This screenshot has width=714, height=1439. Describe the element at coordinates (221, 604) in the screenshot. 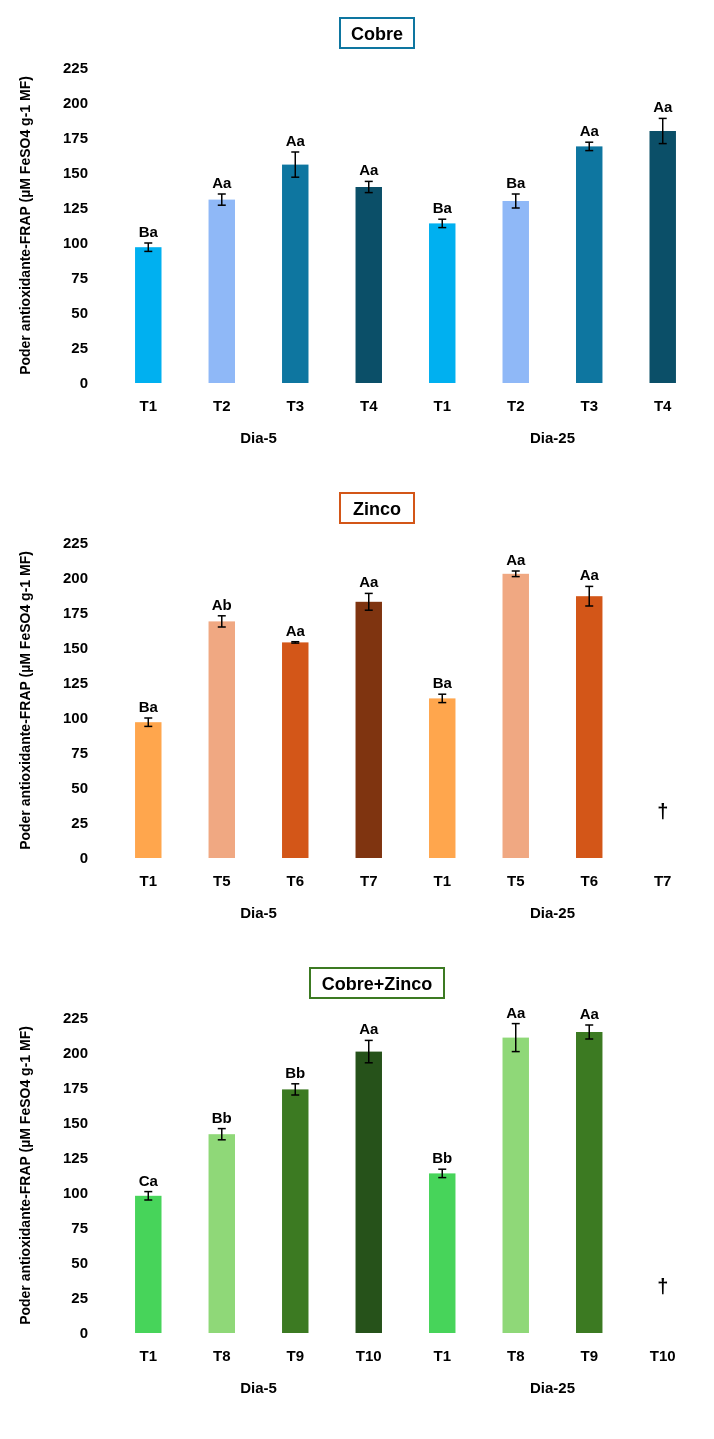

I see `data-label: Ab` at that location.